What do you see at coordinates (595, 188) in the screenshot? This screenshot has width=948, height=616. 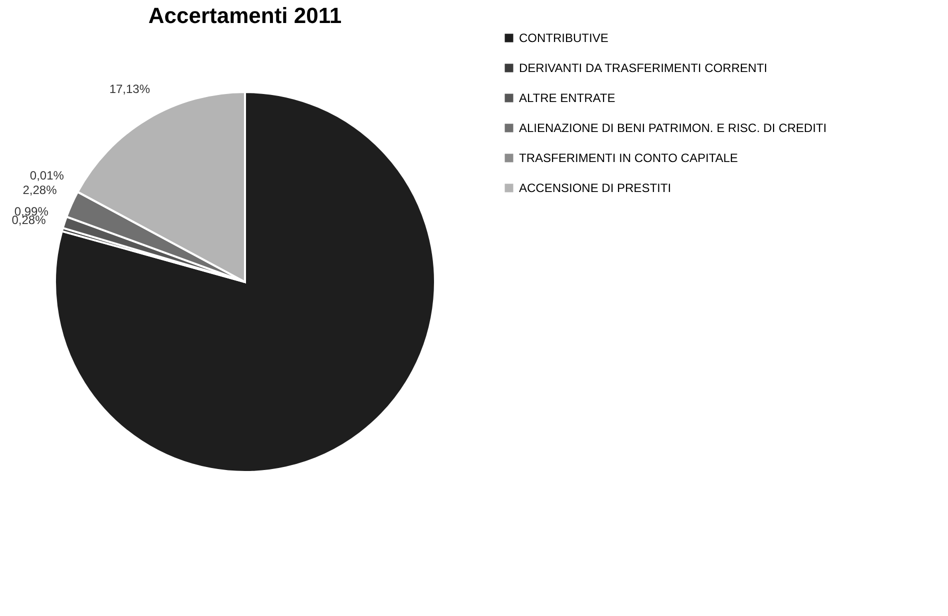 I see `legend-label: ACCENSIONE DI PRESTITI` at bounding box center [595, 188].